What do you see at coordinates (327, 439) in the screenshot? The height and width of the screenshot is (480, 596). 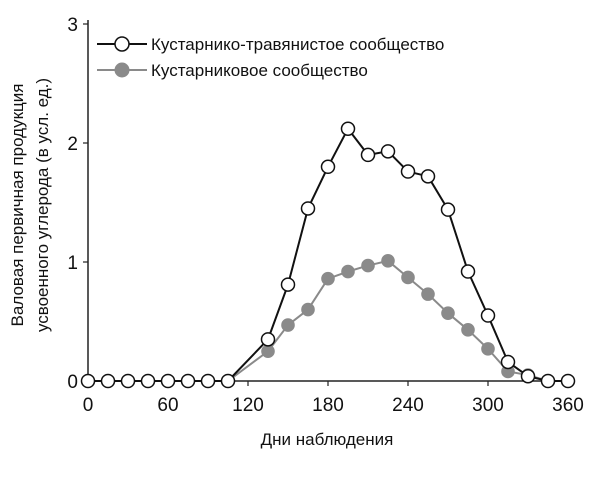 I see `x-axis-label: Дни наблюдения` at bounding box center [327, 439].